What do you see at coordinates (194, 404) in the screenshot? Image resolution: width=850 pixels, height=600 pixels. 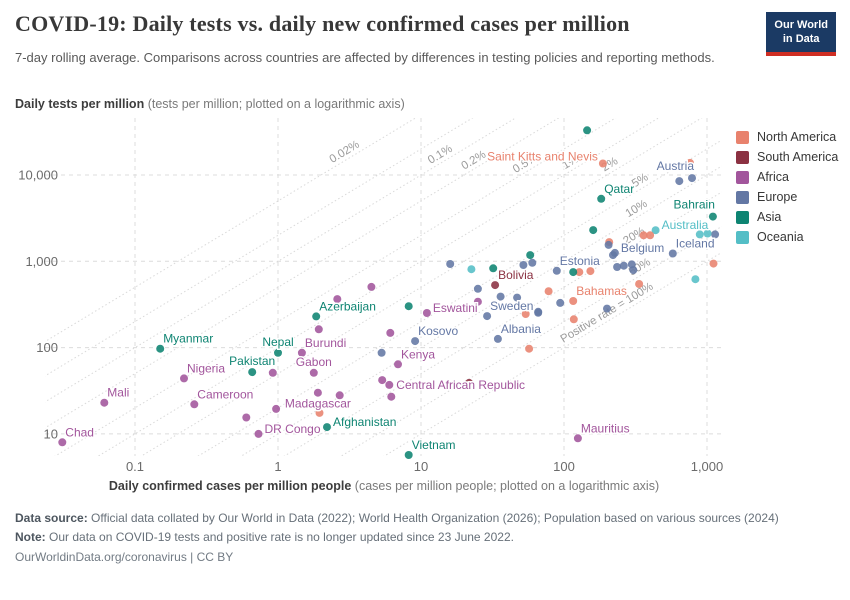 I see `data-point-cameroon` at bounding box center [194, 404].